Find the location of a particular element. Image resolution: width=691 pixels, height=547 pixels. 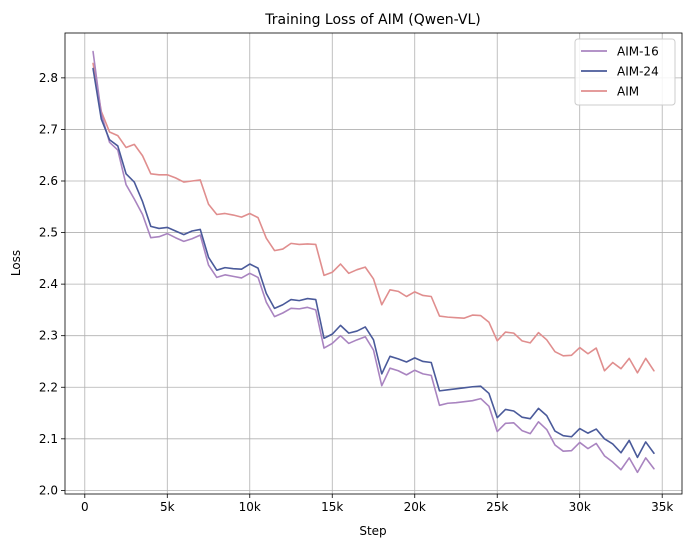

y-axis-ticks: 2.0 2.1 2.2 2.3 2.4 2.5 2.6 2.7 2.8 is located at coordinates (52, 284).